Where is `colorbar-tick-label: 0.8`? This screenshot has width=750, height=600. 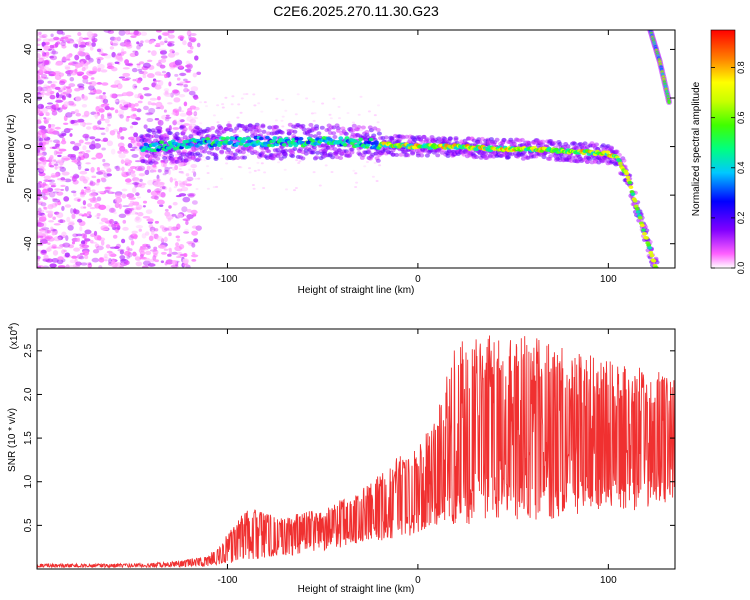
colorbar-tick-label: 0.8 is located at coordinates (741, 67).